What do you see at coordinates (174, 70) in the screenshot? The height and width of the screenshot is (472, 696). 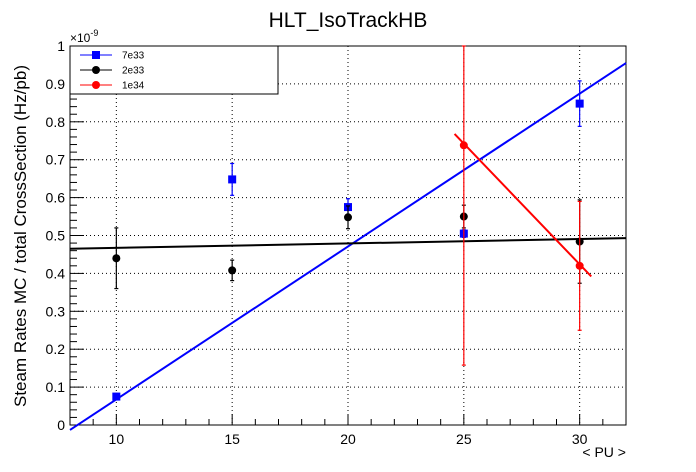 I see `legend: 7e33 2e33 1e34` at bounding box center [174, 70].